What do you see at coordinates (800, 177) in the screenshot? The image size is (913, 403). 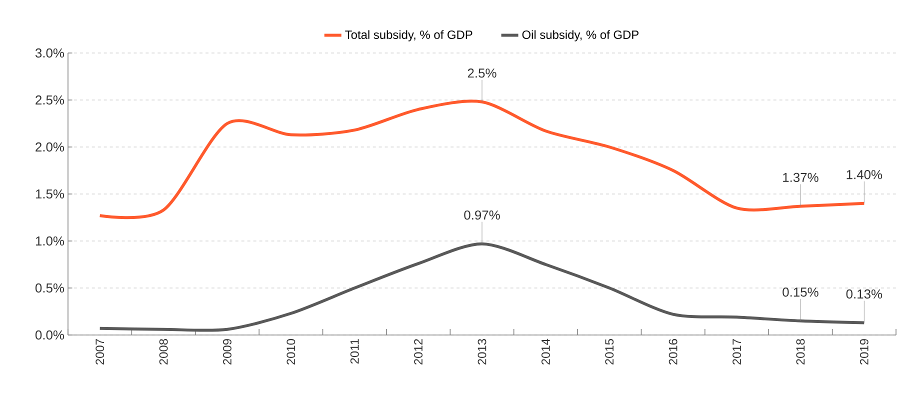 I see `data-label: 1.37%` at bounding box center [800, 177].